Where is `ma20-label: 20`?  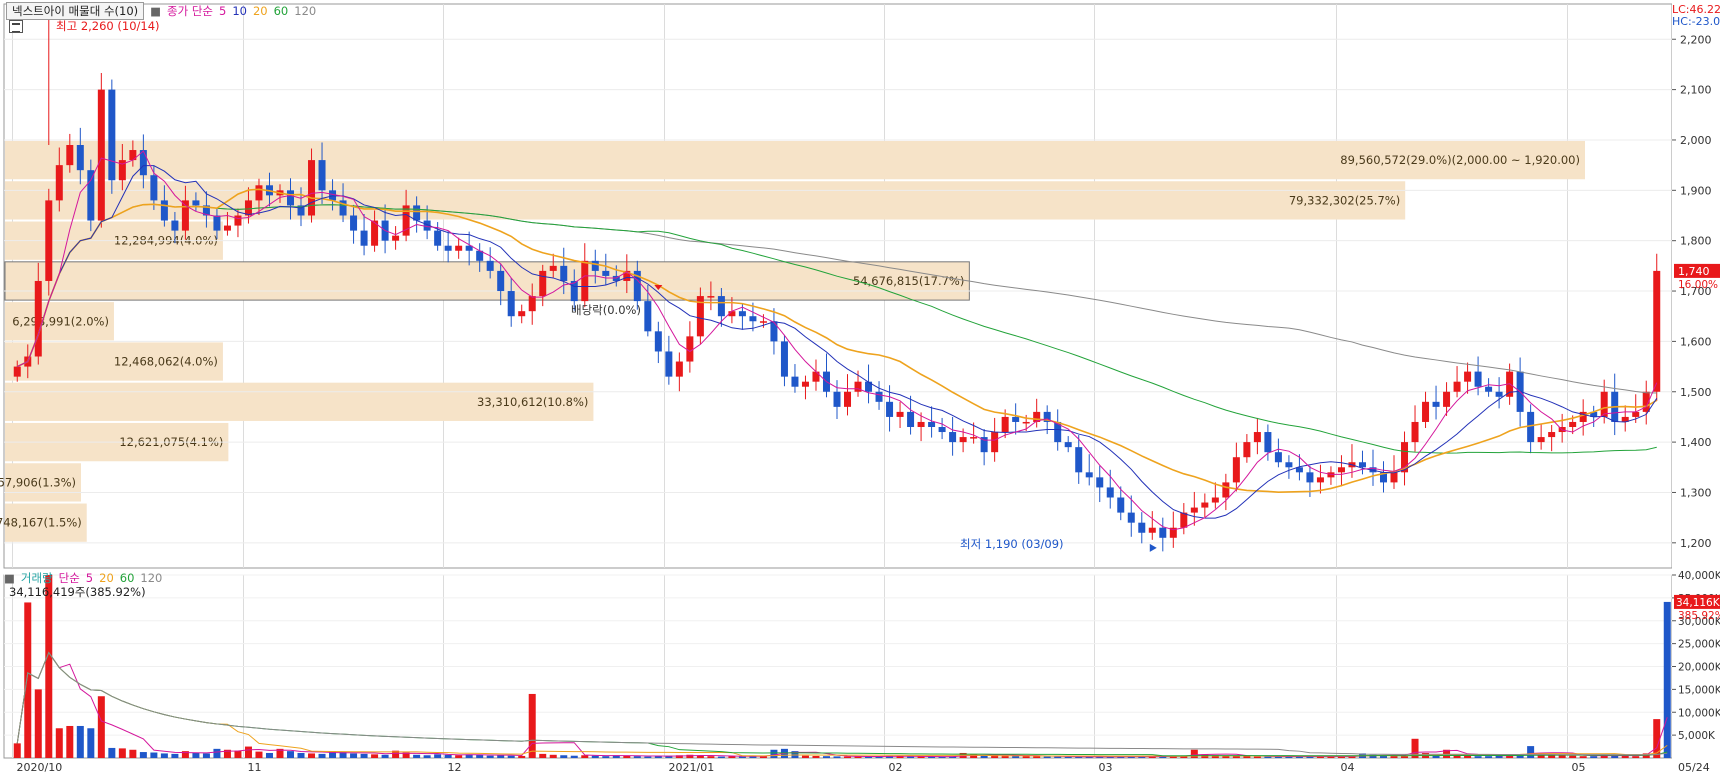
ma20-label: 20 is located at coordinates (260, 11).